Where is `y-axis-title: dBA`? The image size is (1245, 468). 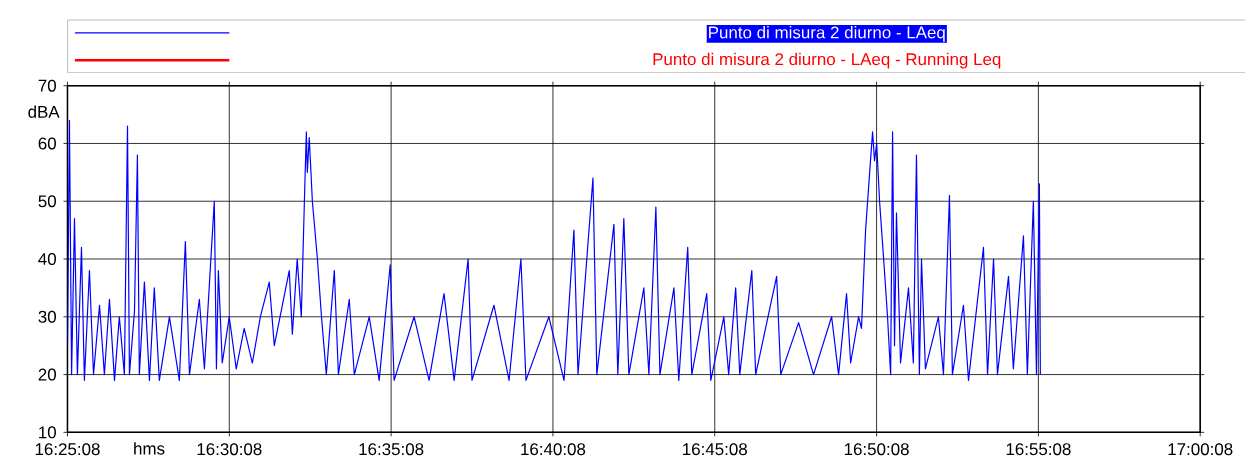 y-axis-title: dBA is located at coordinates (44, 111).